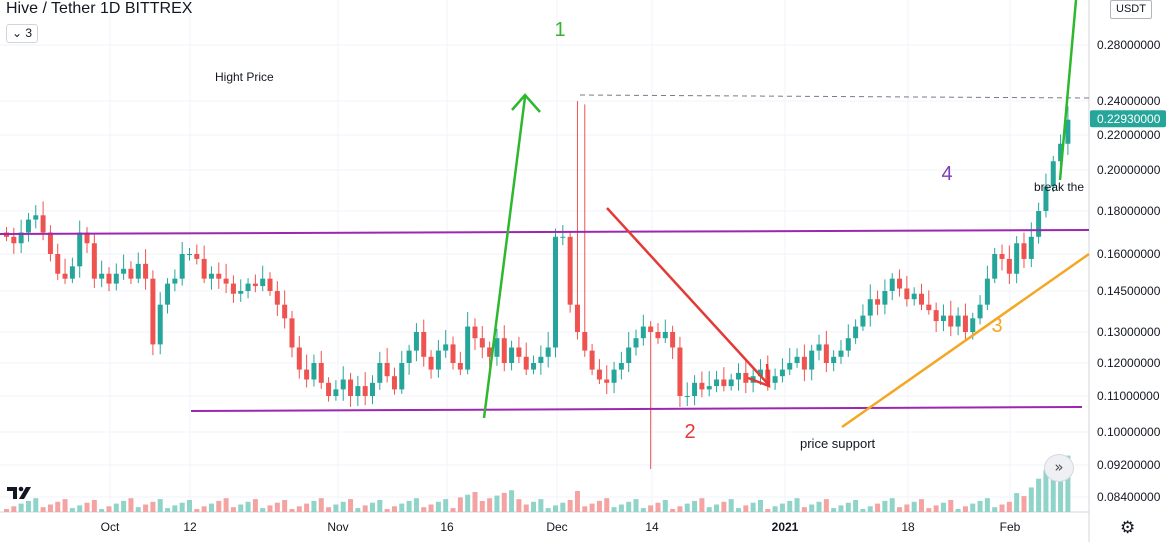  Describe the element at coordinates (652, 527) in the screenshot. I see `time-tick-label: 14` at that location.